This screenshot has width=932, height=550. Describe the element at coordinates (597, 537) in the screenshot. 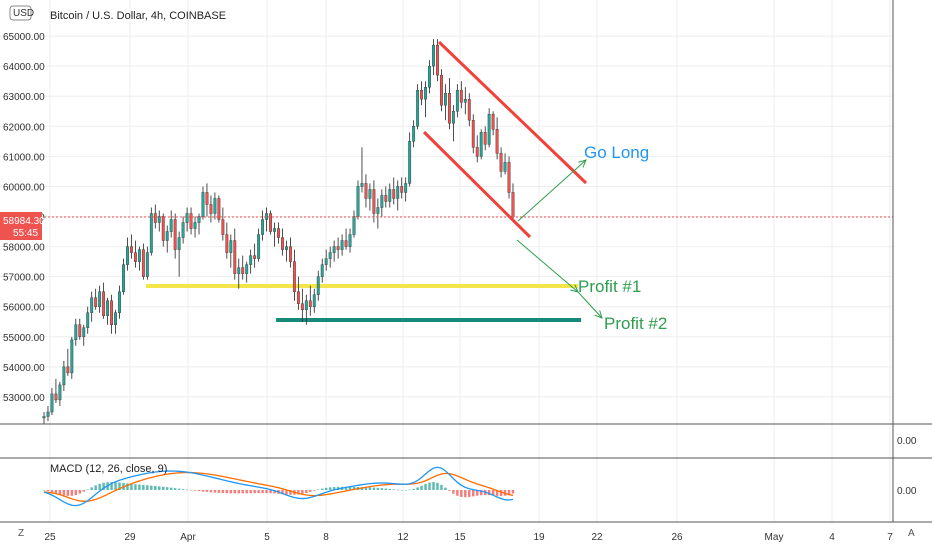

I see `x-tick-label: 22` at that location.